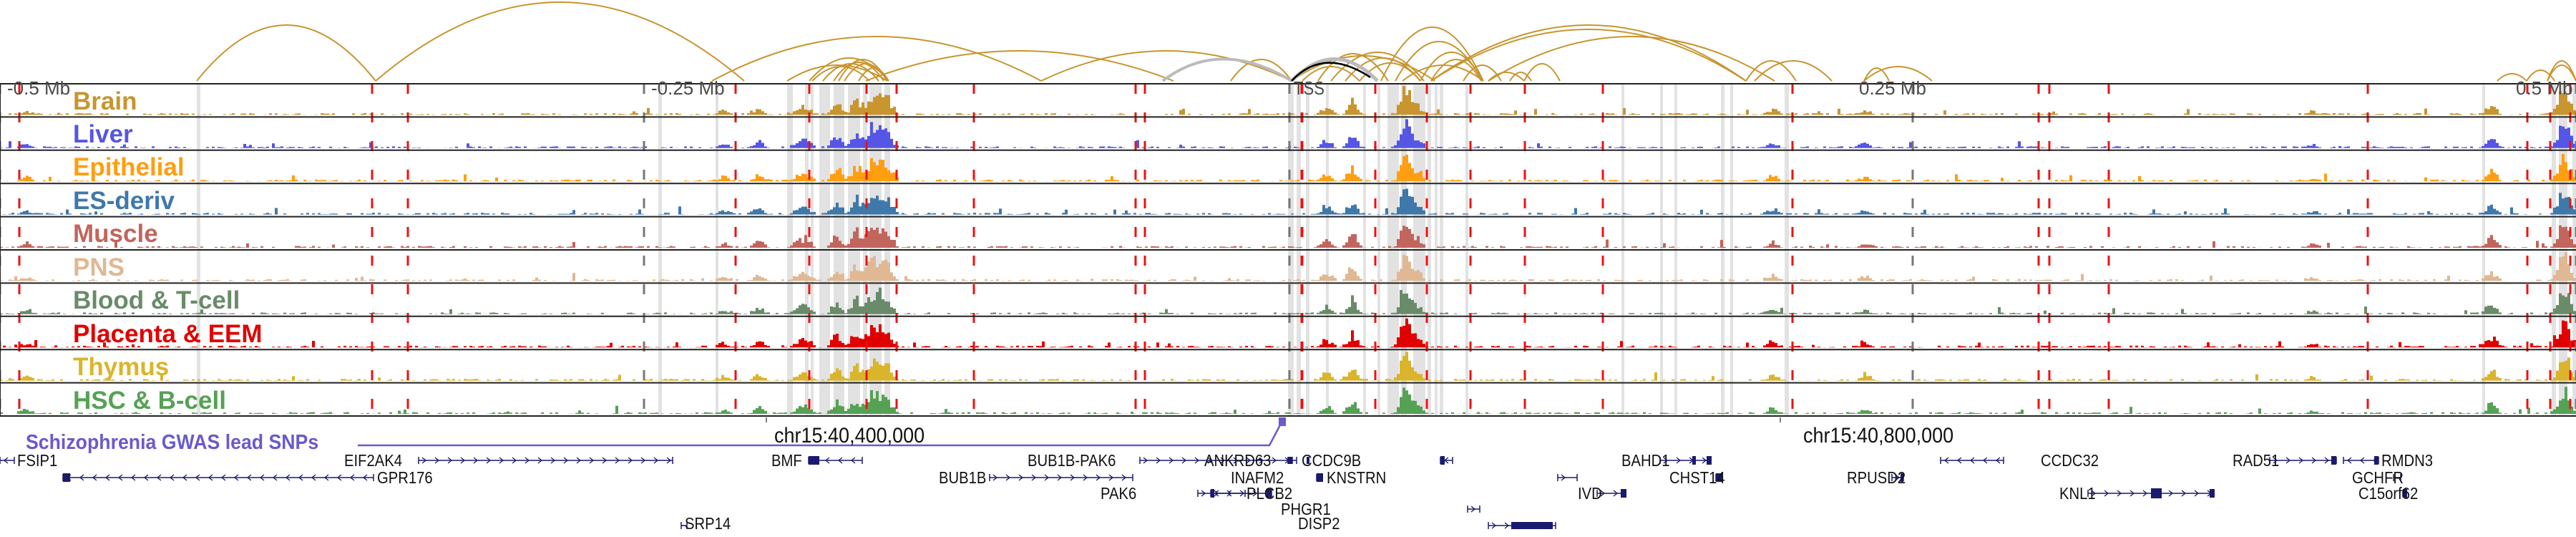  I want to click on track-label-hsc-b-cell: HSC & B-cell, so click(149, 401).